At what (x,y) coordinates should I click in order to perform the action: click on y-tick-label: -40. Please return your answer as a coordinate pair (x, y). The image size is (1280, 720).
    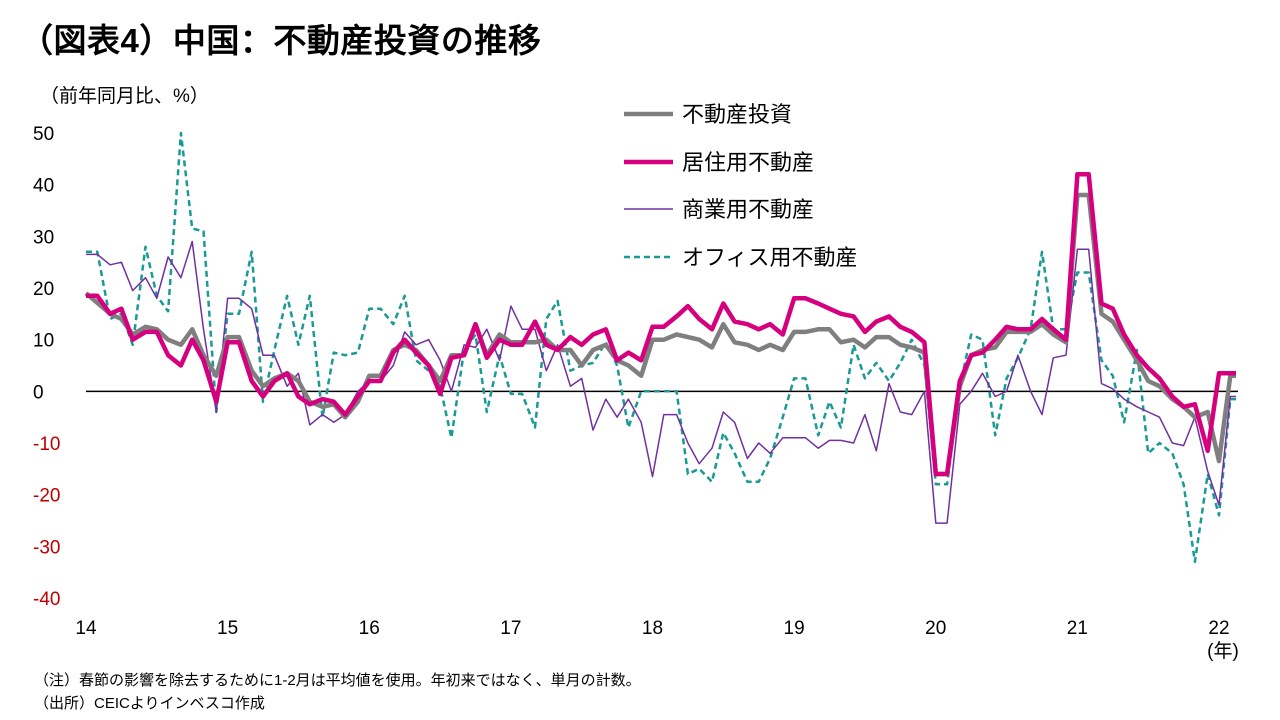
    Looking at the image, I should click on (46, 599).